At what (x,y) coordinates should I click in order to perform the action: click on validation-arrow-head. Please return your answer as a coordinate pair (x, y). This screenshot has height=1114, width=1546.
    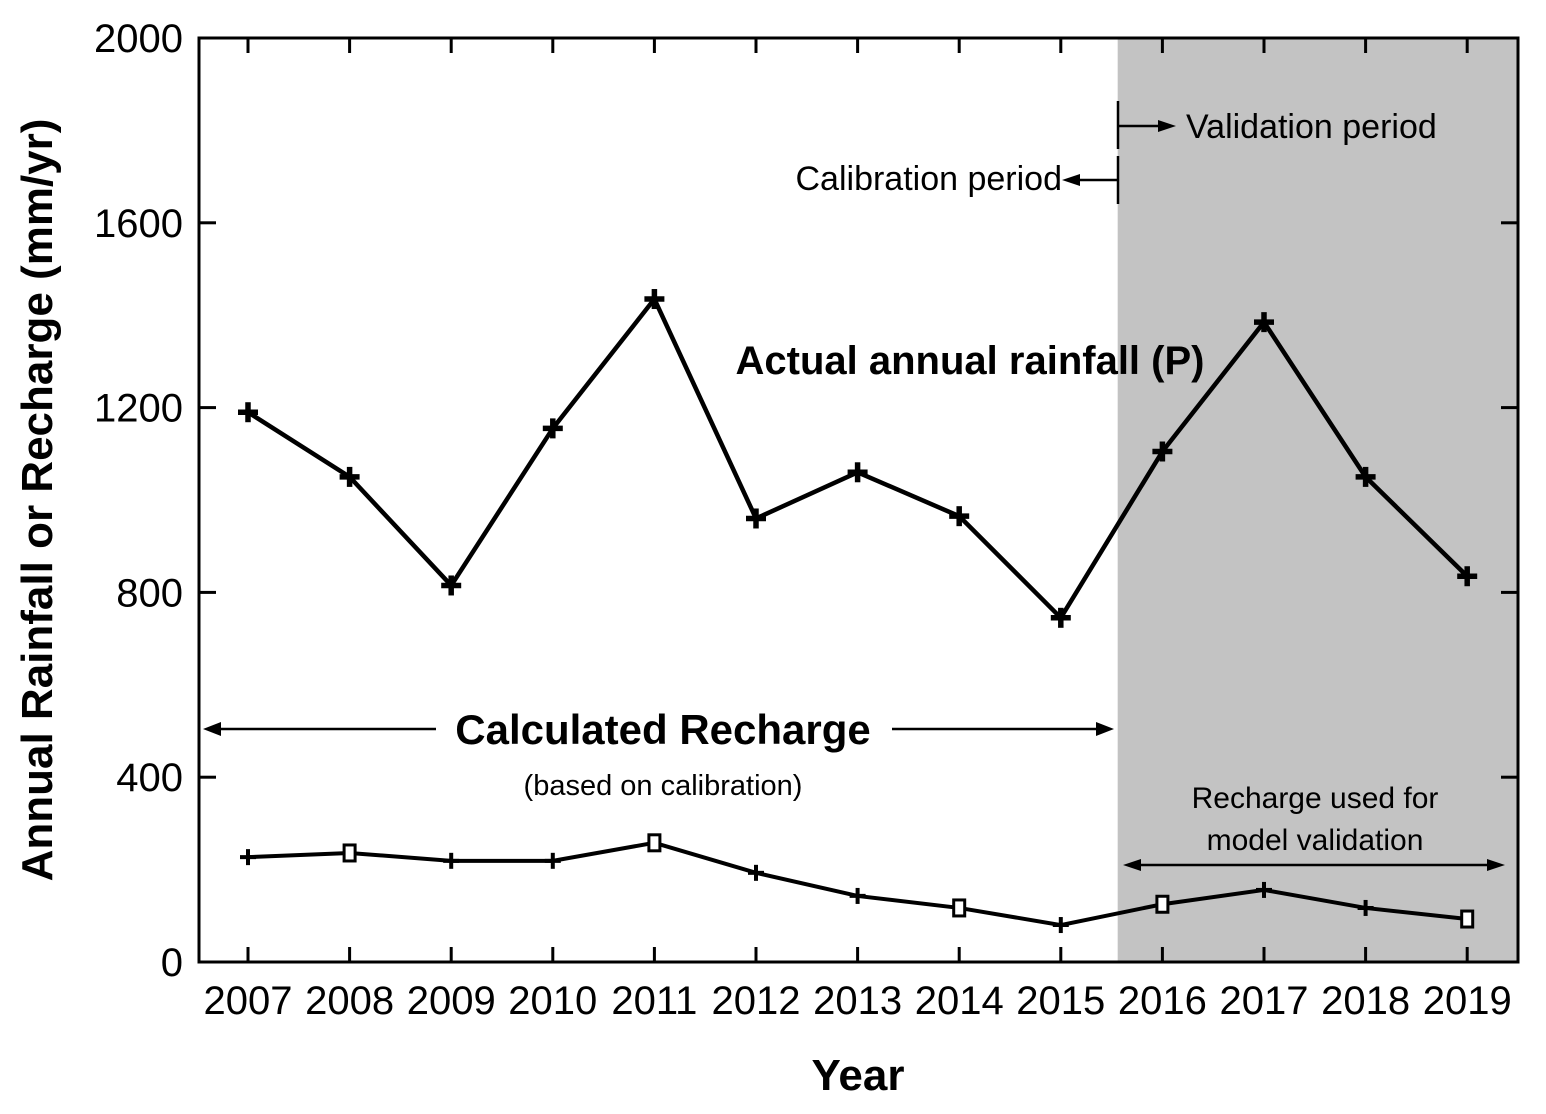
    Looking at the image, I should click on (1167, 126).